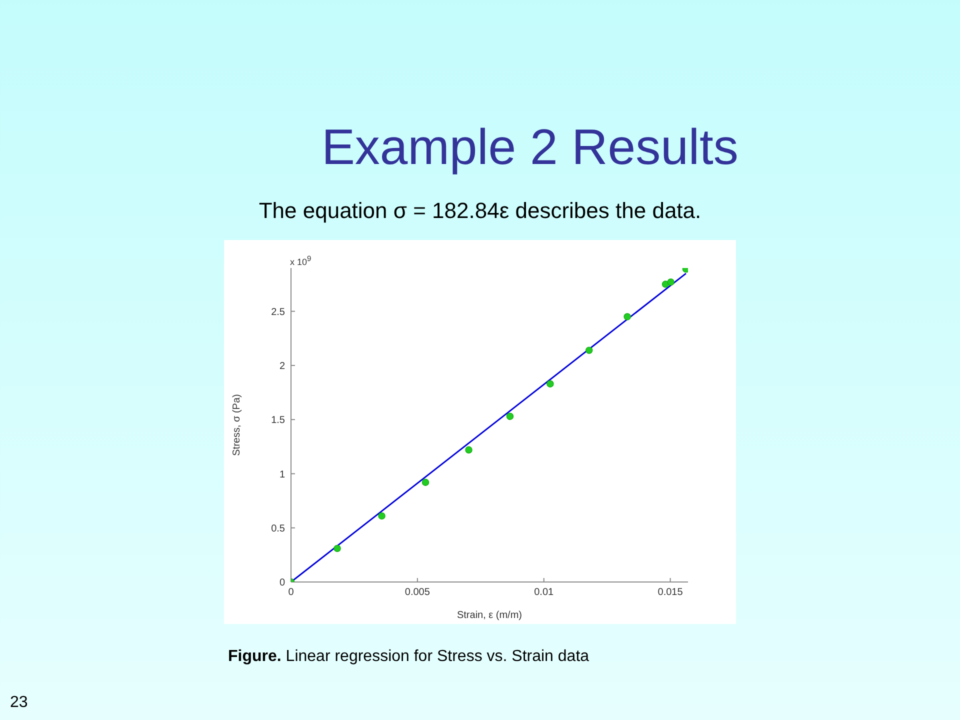 This screenshot has width=960, height=720. Describe the element at coordinates (671, 592) in the screenshot. I see `x-tick-label: 0.015` at that location.